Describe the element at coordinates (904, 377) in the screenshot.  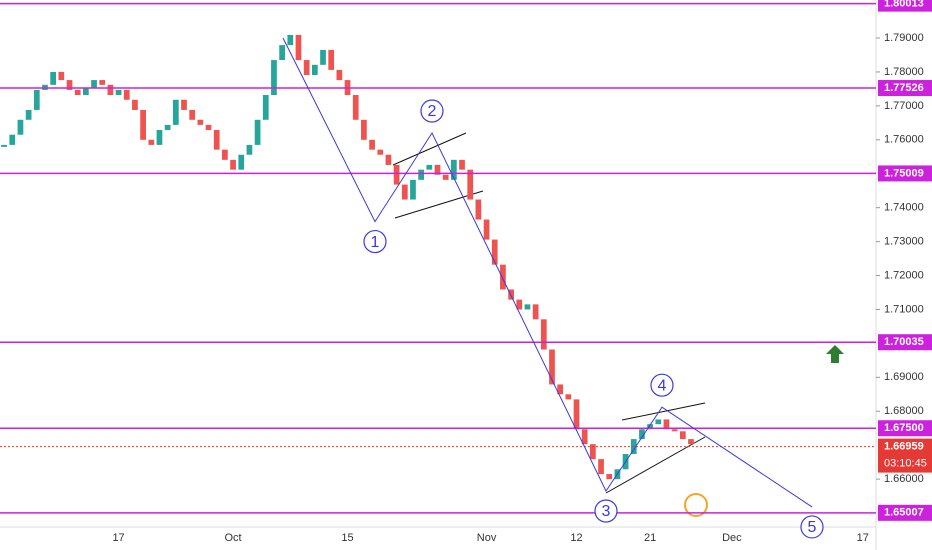
I see `y-tick-label: 1.69000` at that location.